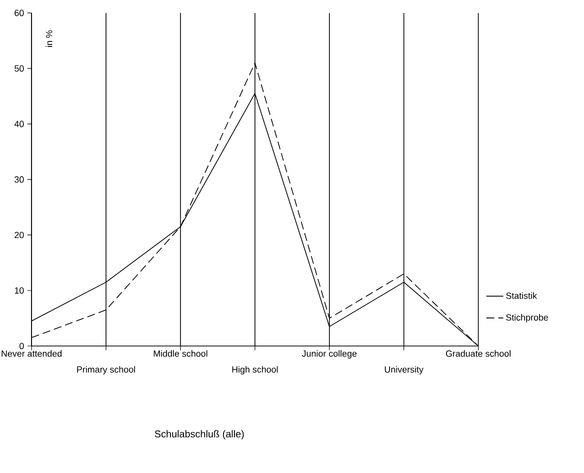 This screenshot has height=473, width=584. Describe the element at coordinates (404, 370) in the screenshot. I see `x-tick-label: University` at that location.